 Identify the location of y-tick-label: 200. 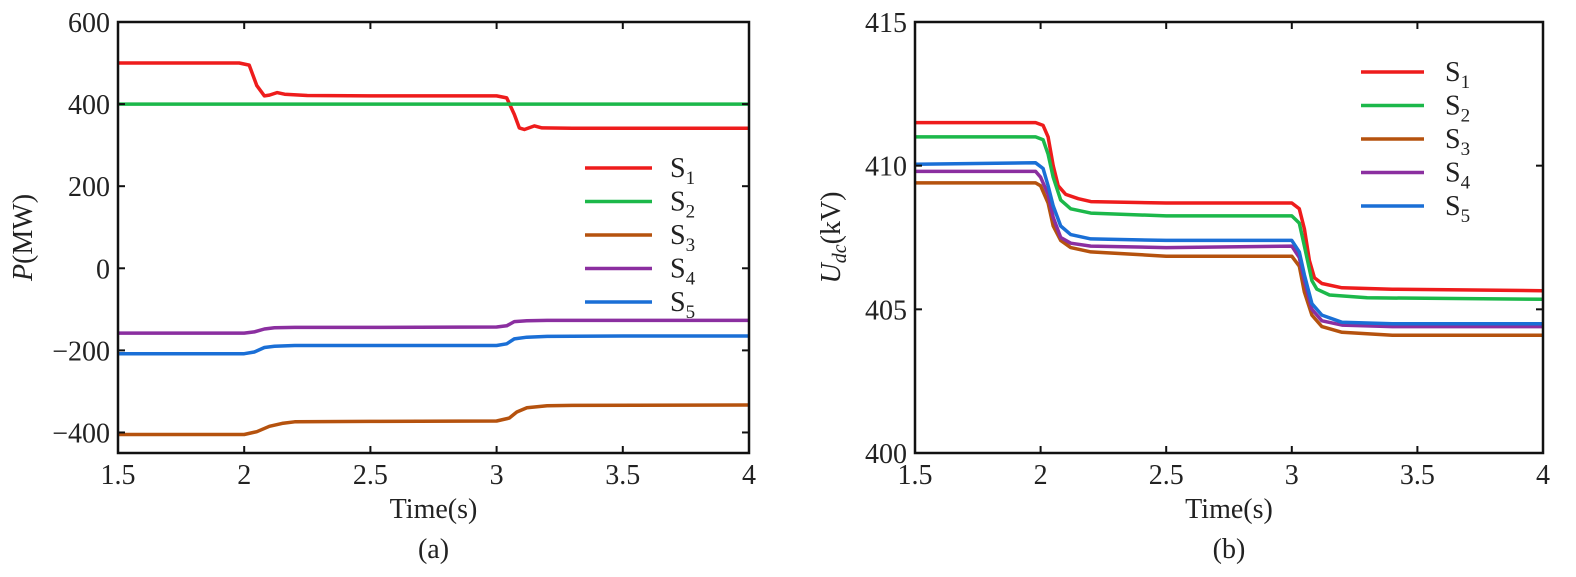
(89, 187).